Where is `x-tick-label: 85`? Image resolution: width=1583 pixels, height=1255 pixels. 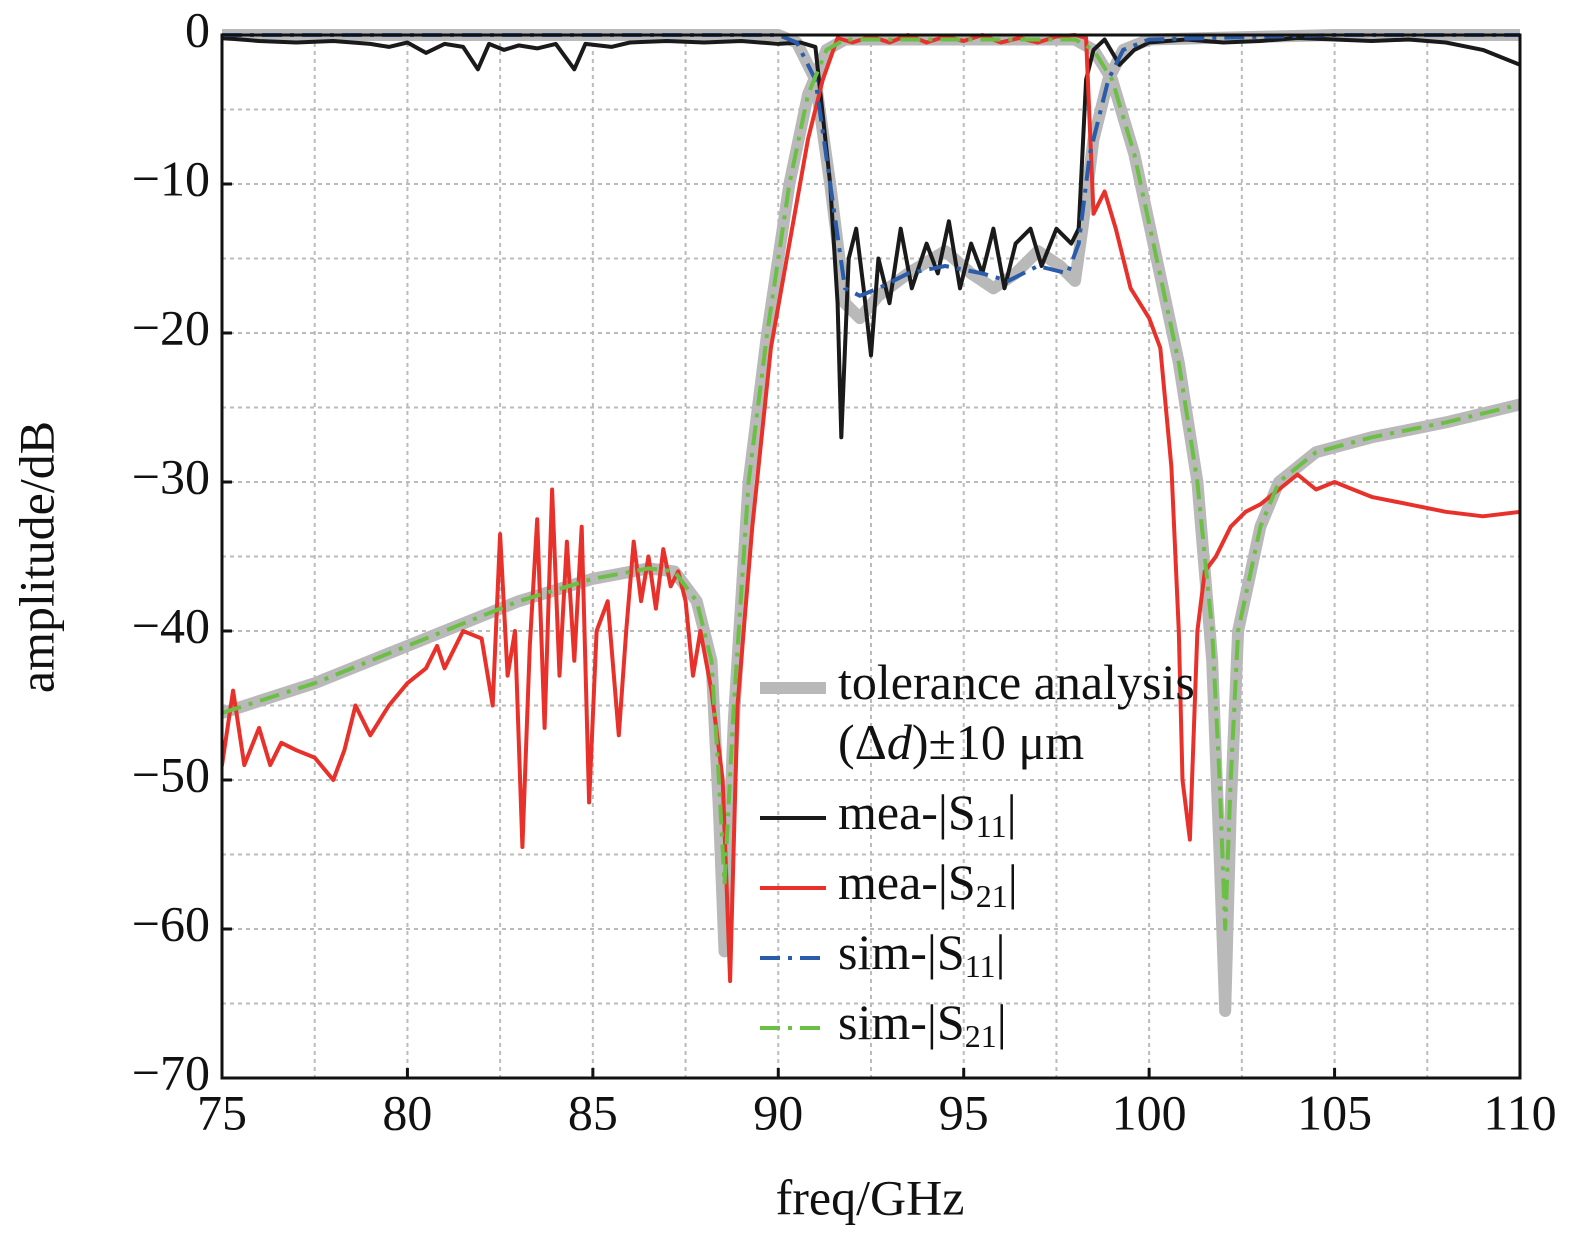 x-tick-label: 85 is located at coordinates (593, 1112).